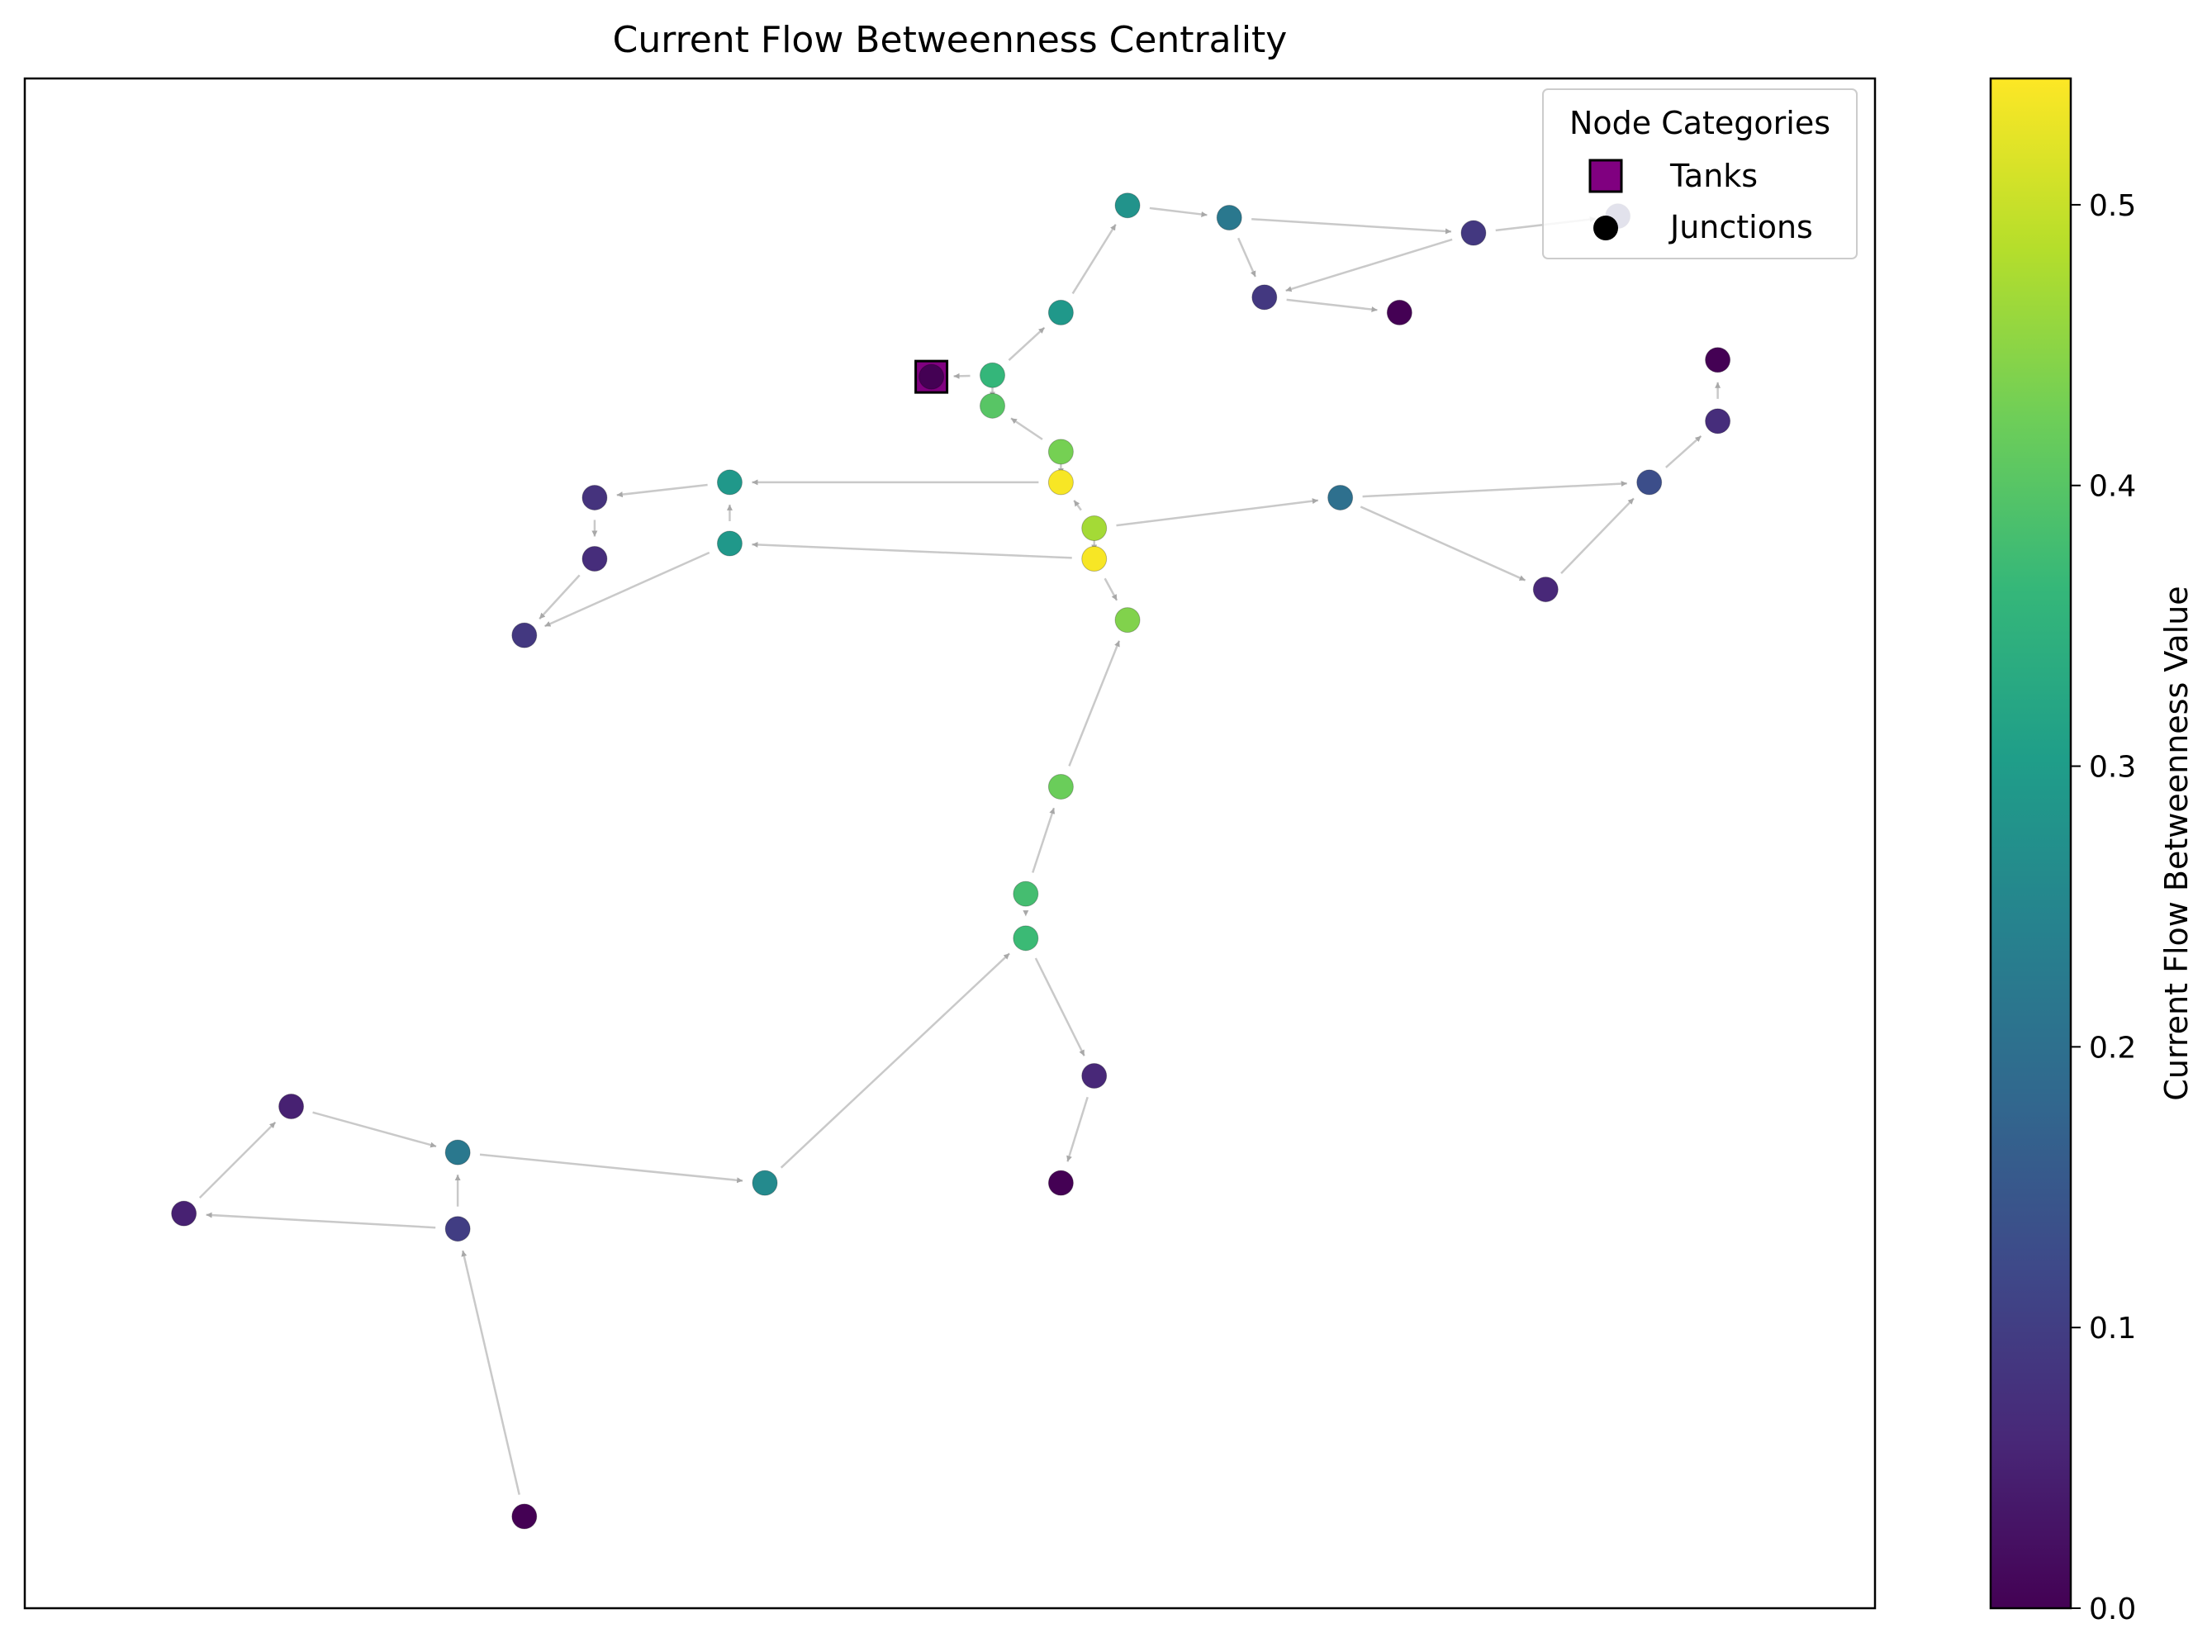 The width and height of the screenshot is (2212, 1652). What do you see at coordinates (611, 1168) in the screenshot?
I see `edge-n21-n20` at bounding box center [611, 1168].